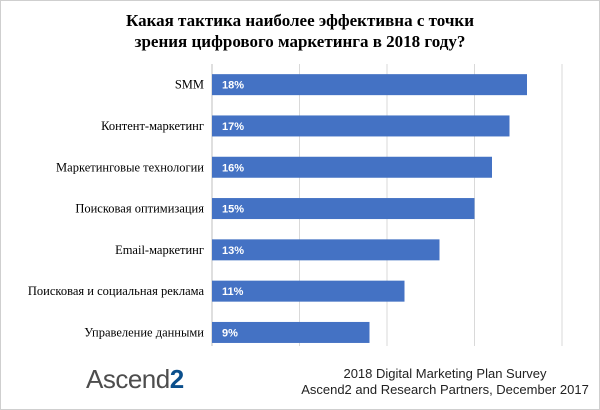 This screenshot has width=600, height=410. Describe the element at coordinates (233, 168) in the screenshot. I see `data-label: 16%` at that location.